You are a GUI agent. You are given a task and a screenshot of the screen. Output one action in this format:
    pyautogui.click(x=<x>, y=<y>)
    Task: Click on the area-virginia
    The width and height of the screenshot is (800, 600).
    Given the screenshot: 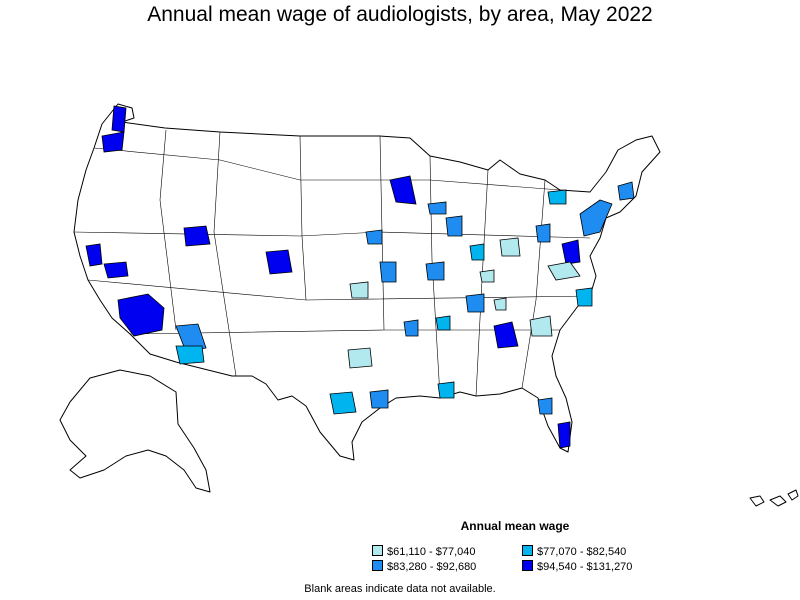 What is the action you would take?
    pyautogui.click(x=564, y=271)
    